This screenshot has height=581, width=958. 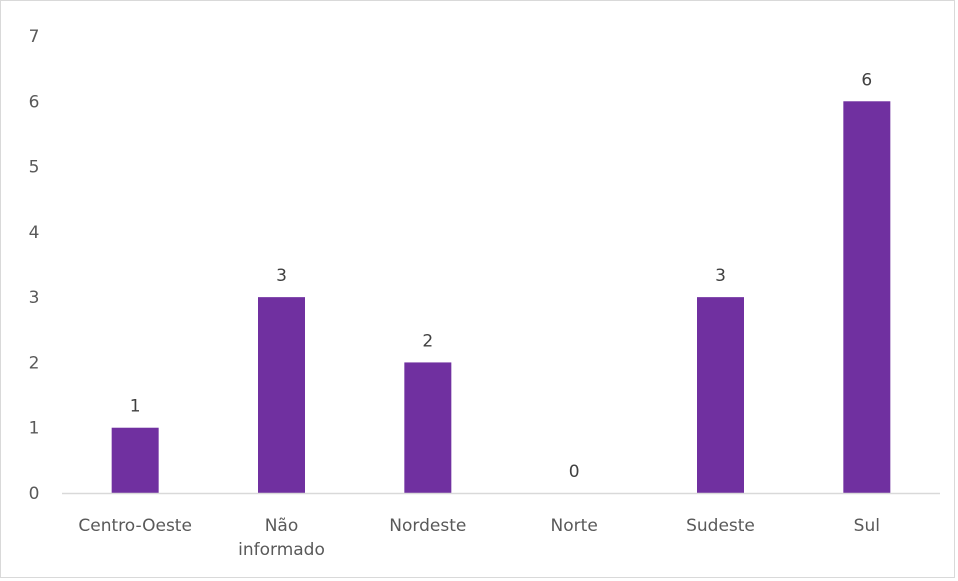 I want to click on x-tick-label: Sul, so click(x=867, y=526).